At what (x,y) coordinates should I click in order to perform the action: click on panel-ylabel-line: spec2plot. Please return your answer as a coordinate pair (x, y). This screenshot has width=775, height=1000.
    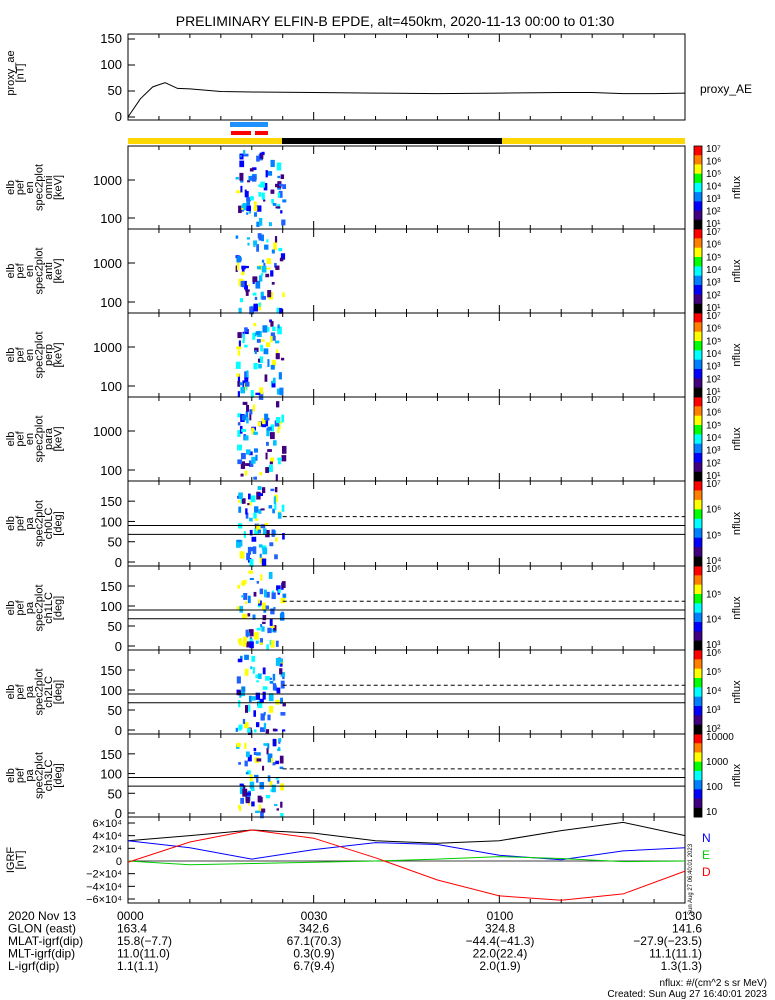
    Looking at the image, I should click on (40, 438).